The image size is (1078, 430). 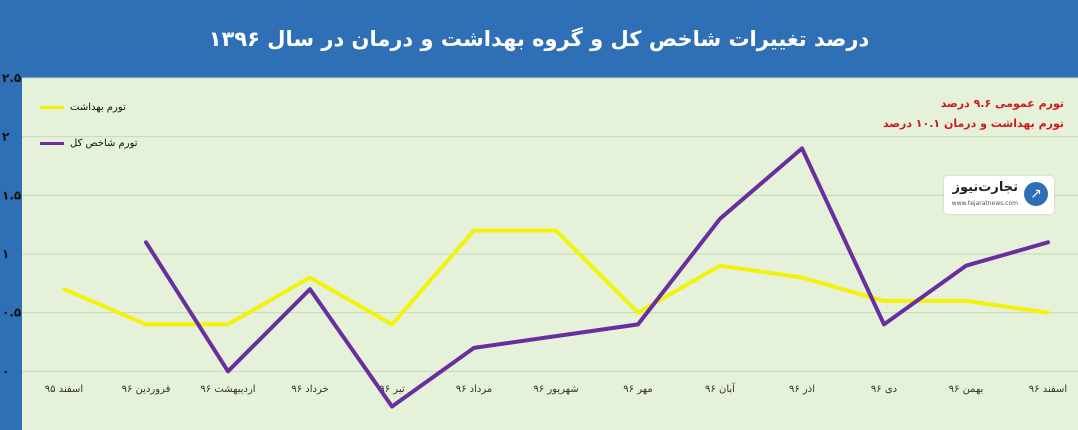 I want to click on legend-swatch-health, so click(x=52, y=107).